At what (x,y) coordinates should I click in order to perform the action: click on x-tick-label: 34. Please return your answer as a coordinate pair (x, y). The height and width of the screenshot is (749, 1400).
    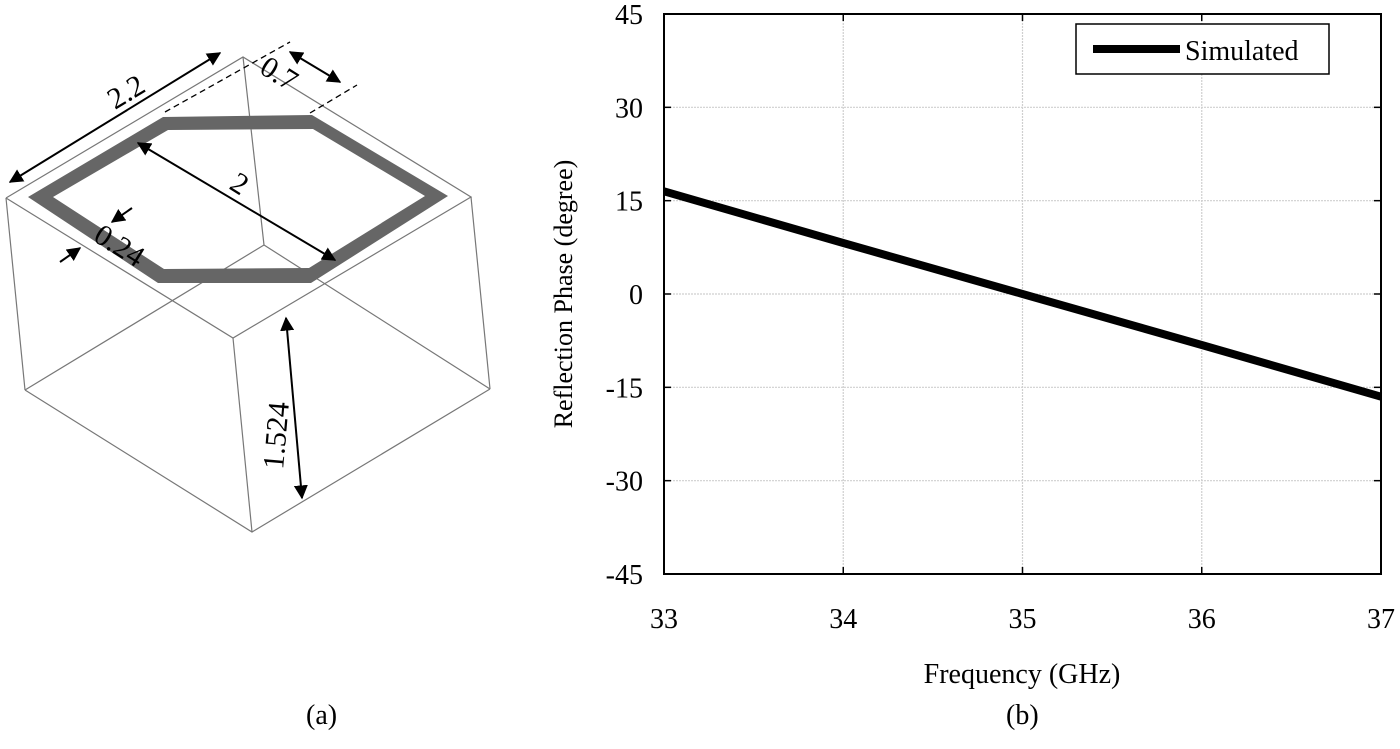
    Looking at the image, I should click on (843, 619).